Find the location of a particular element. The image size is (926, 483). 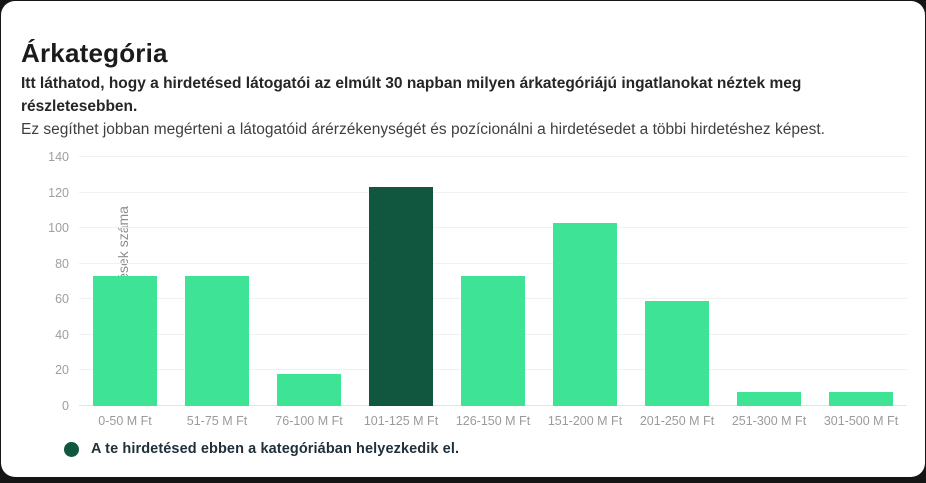

y-tick-label-120: 120 is located at coordinates (58, 192).